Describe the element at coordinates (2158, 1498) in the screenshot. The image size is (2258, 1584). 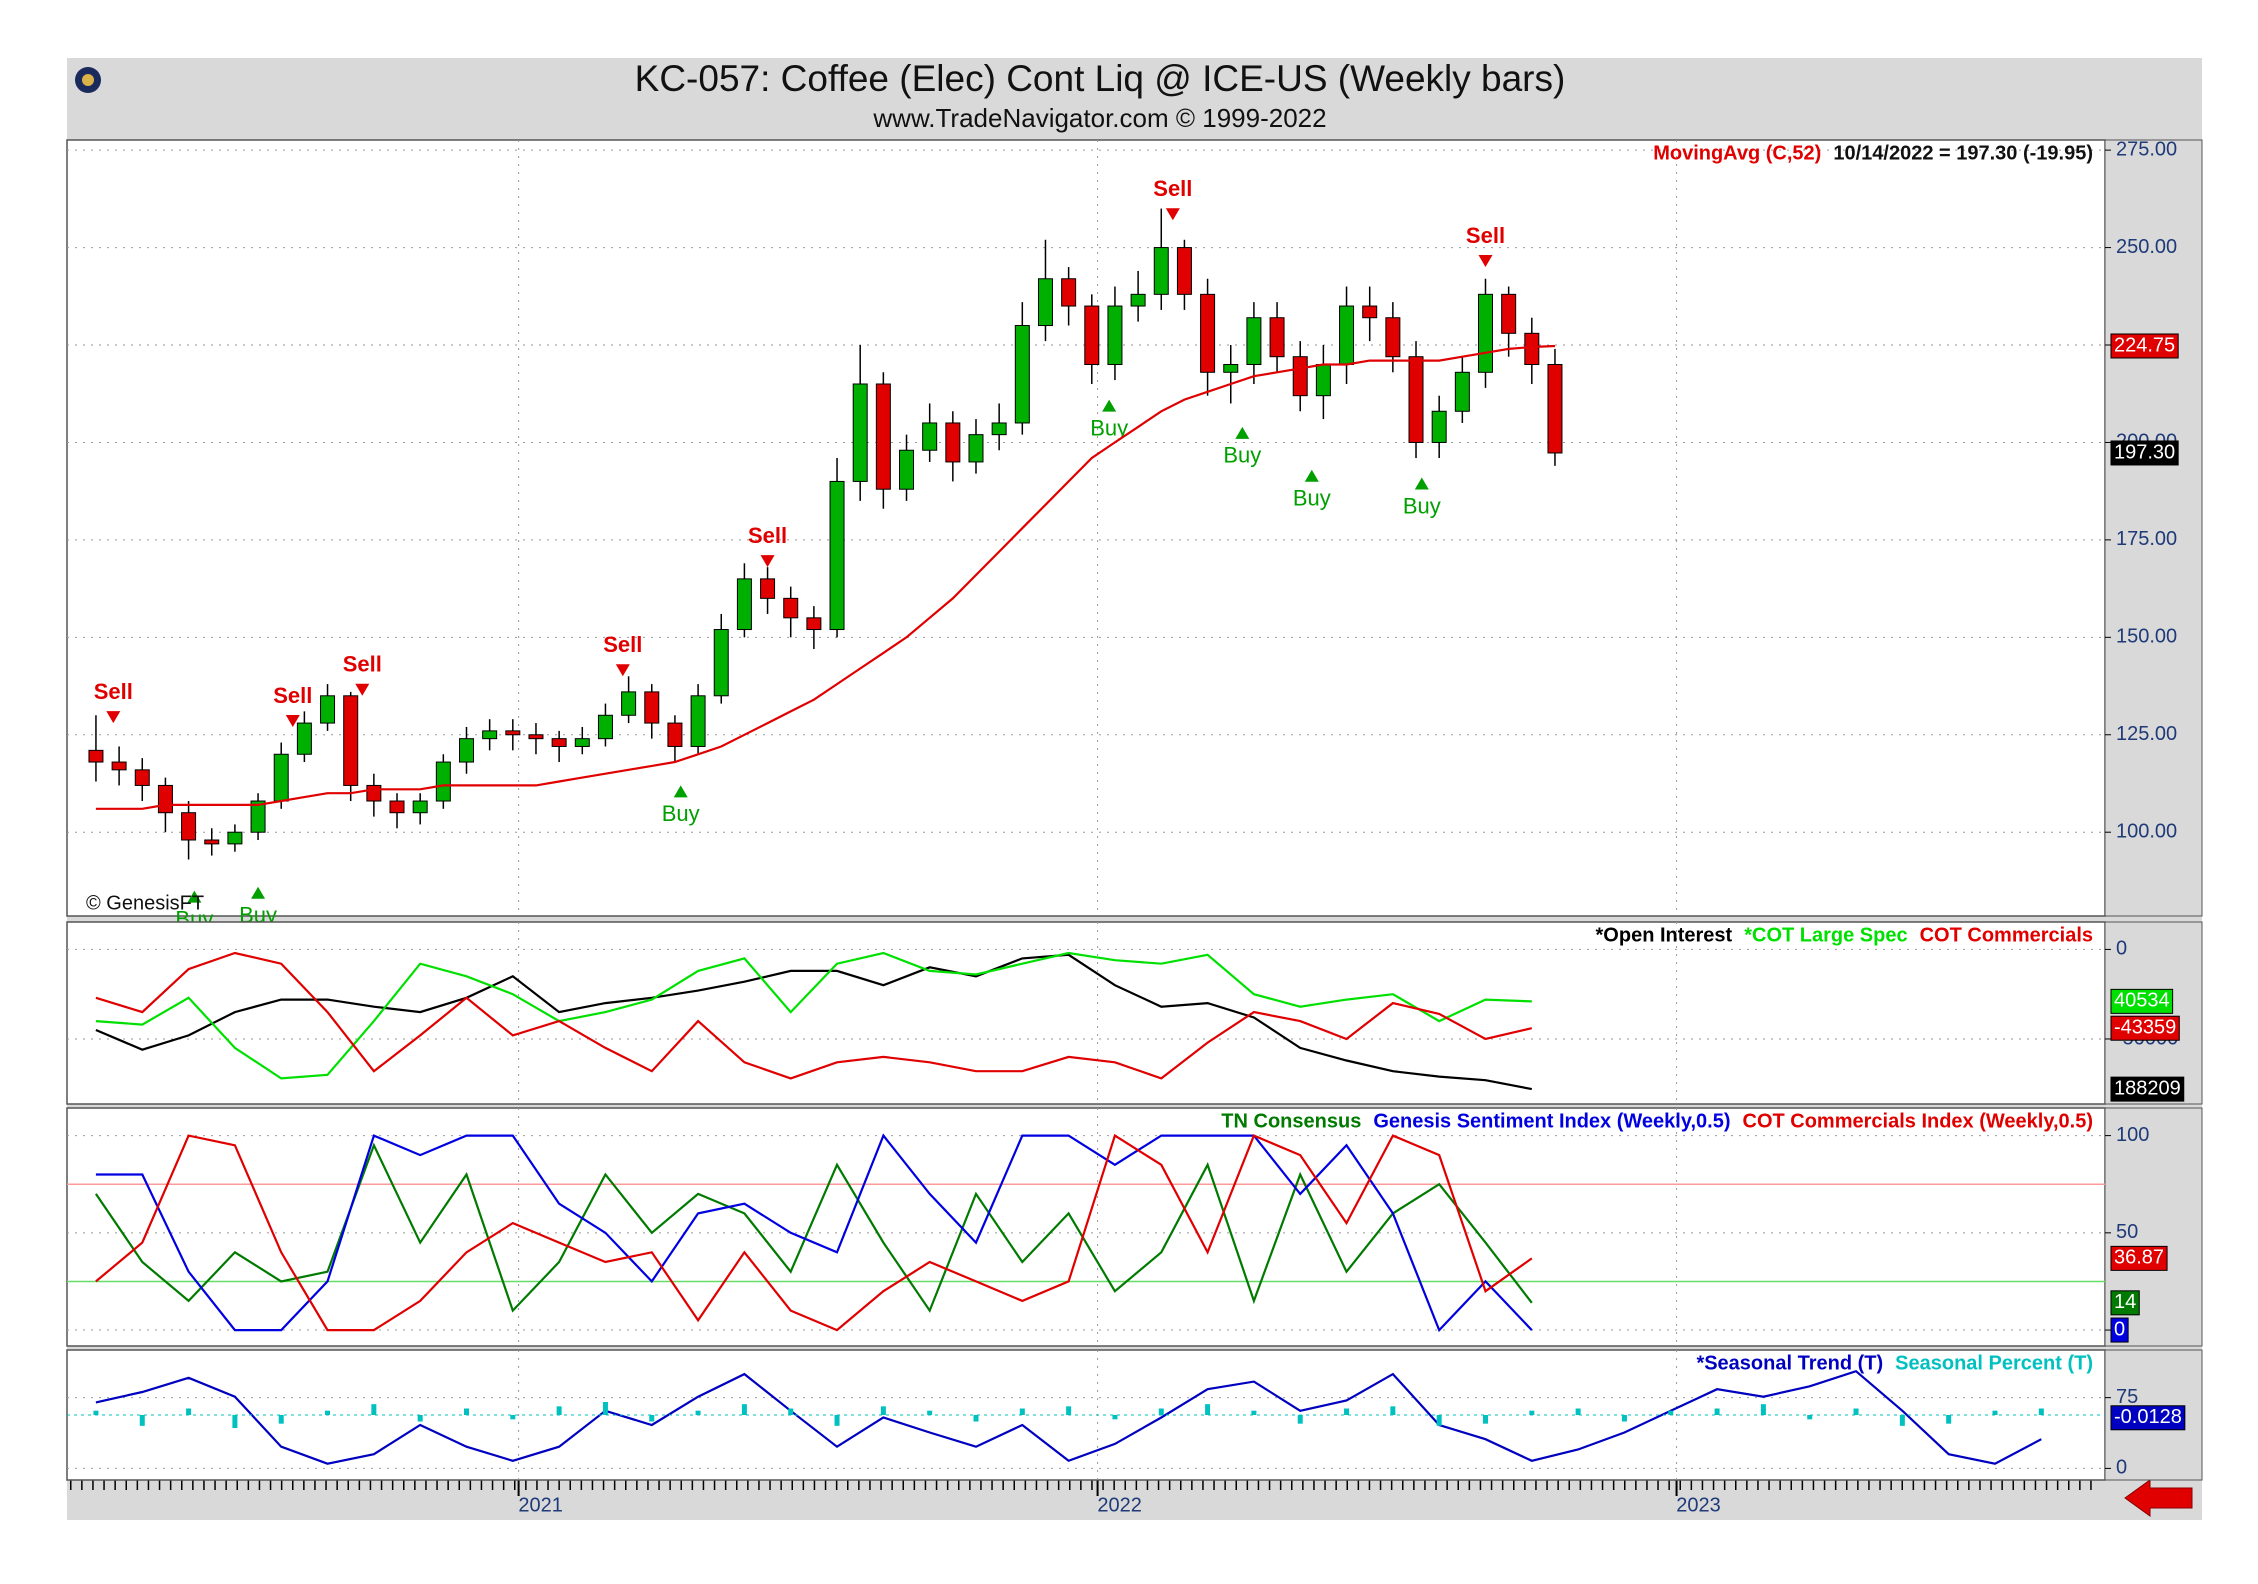
I see `scroll-arrow` at that location.